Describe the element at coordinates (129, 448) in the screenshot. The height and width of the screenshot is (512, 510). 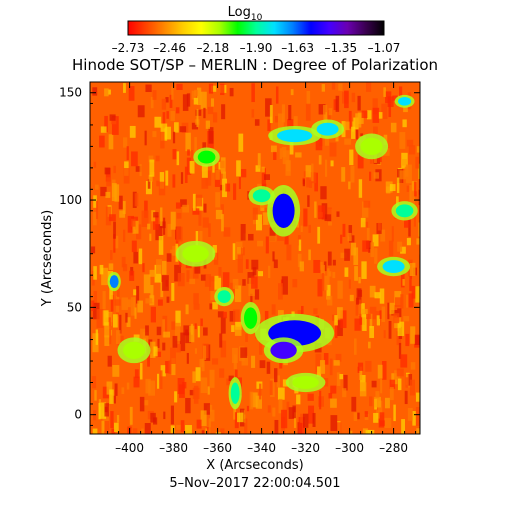
I see `x-tick-label: –400` at that location.